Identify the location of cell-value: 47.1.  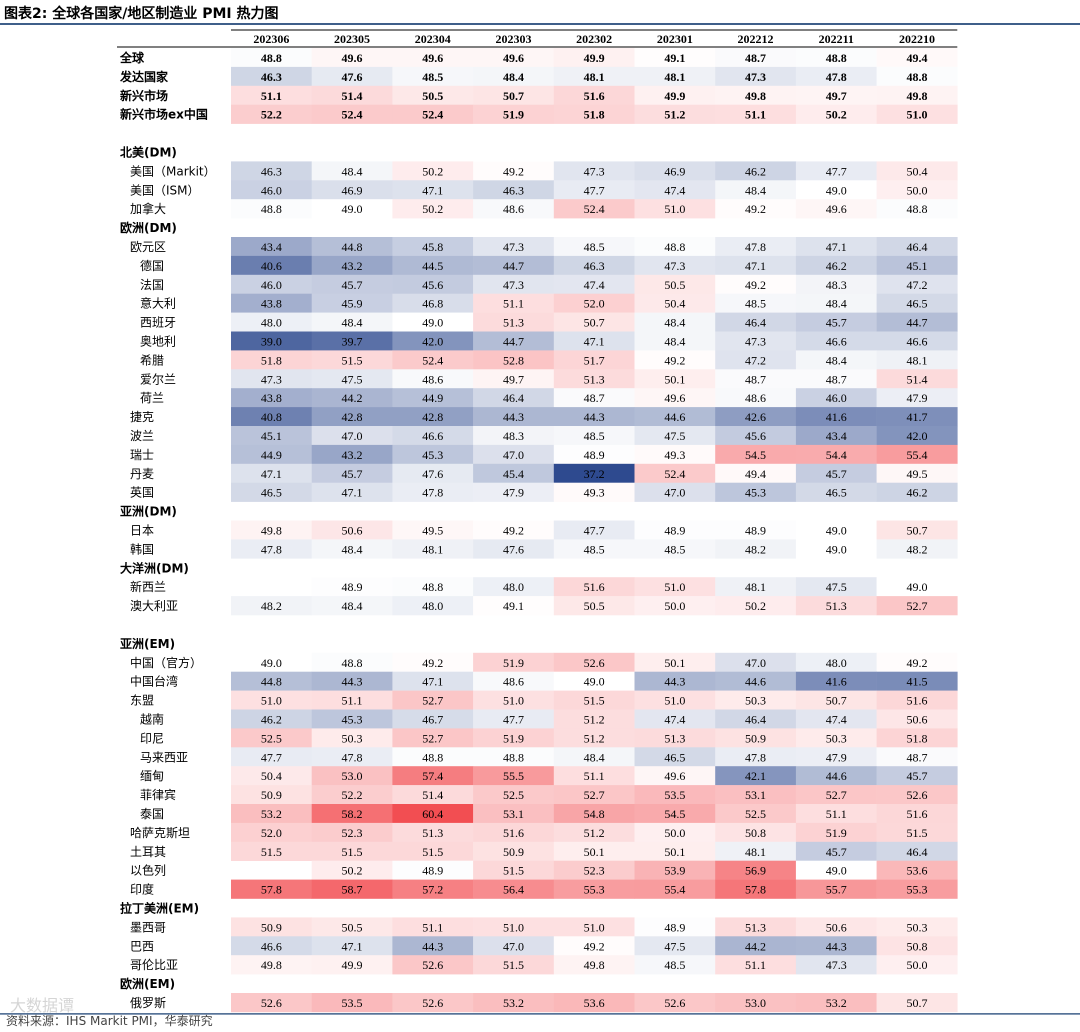
(432, 682).